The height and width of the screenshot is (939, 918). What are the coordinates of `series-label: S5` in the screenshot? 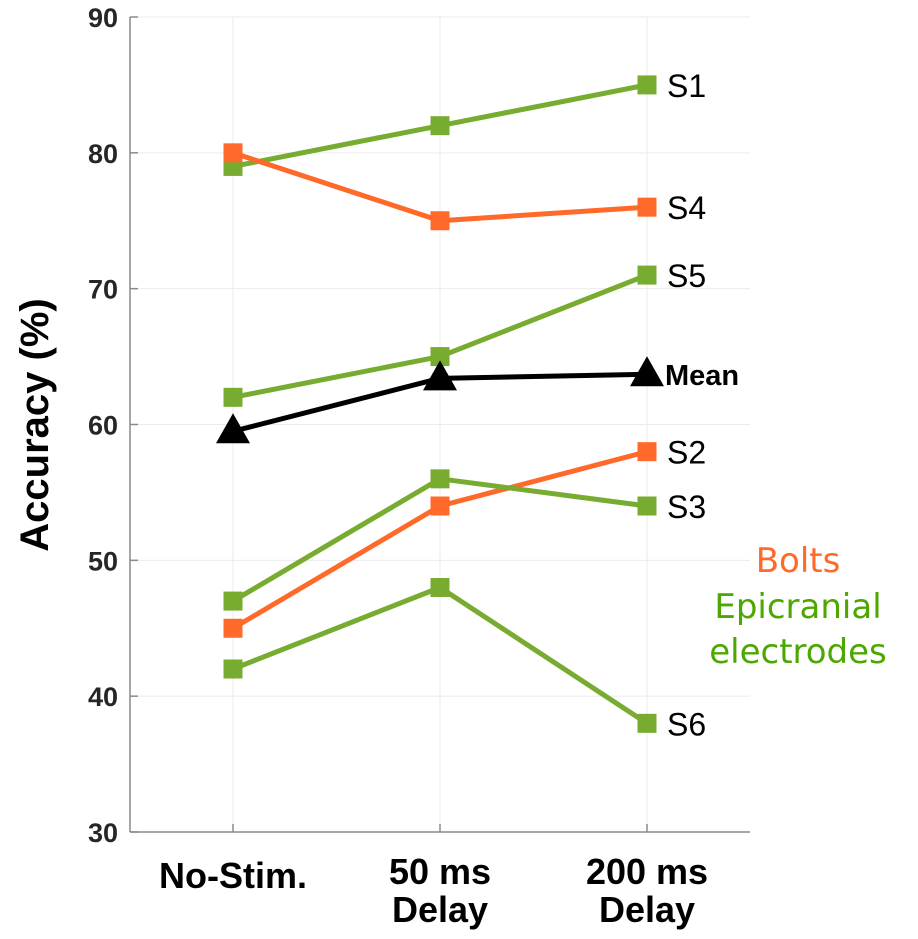 It's located at (686, 276).